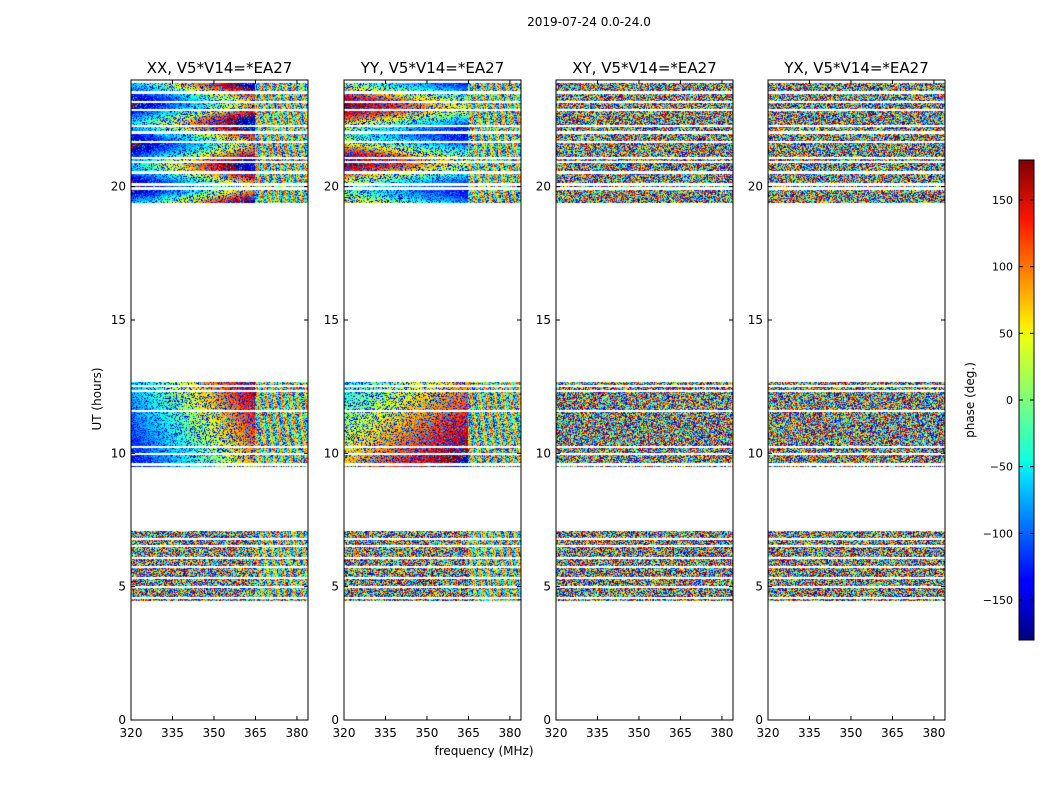  What do you see at coordinates (1006, 333) in the screenshot?
I see `colorbar-tick-label: 50` at bounding box center [1006, 333].